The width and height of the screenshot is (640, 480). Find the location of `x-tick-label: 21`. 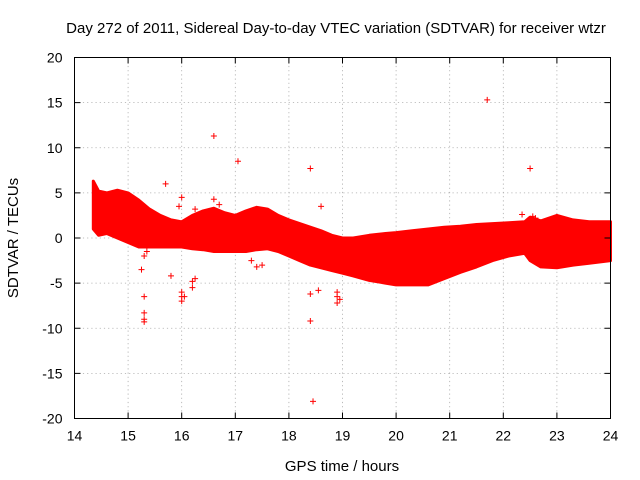

x-tick-label: 21 is located at coordinates (450, 436).